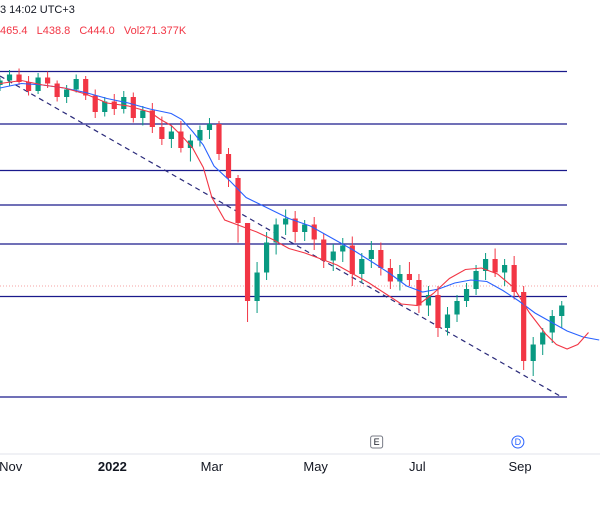 This screenshot has width=600, height=511. I want to click on x-tick-label: May, so click(315, 466).